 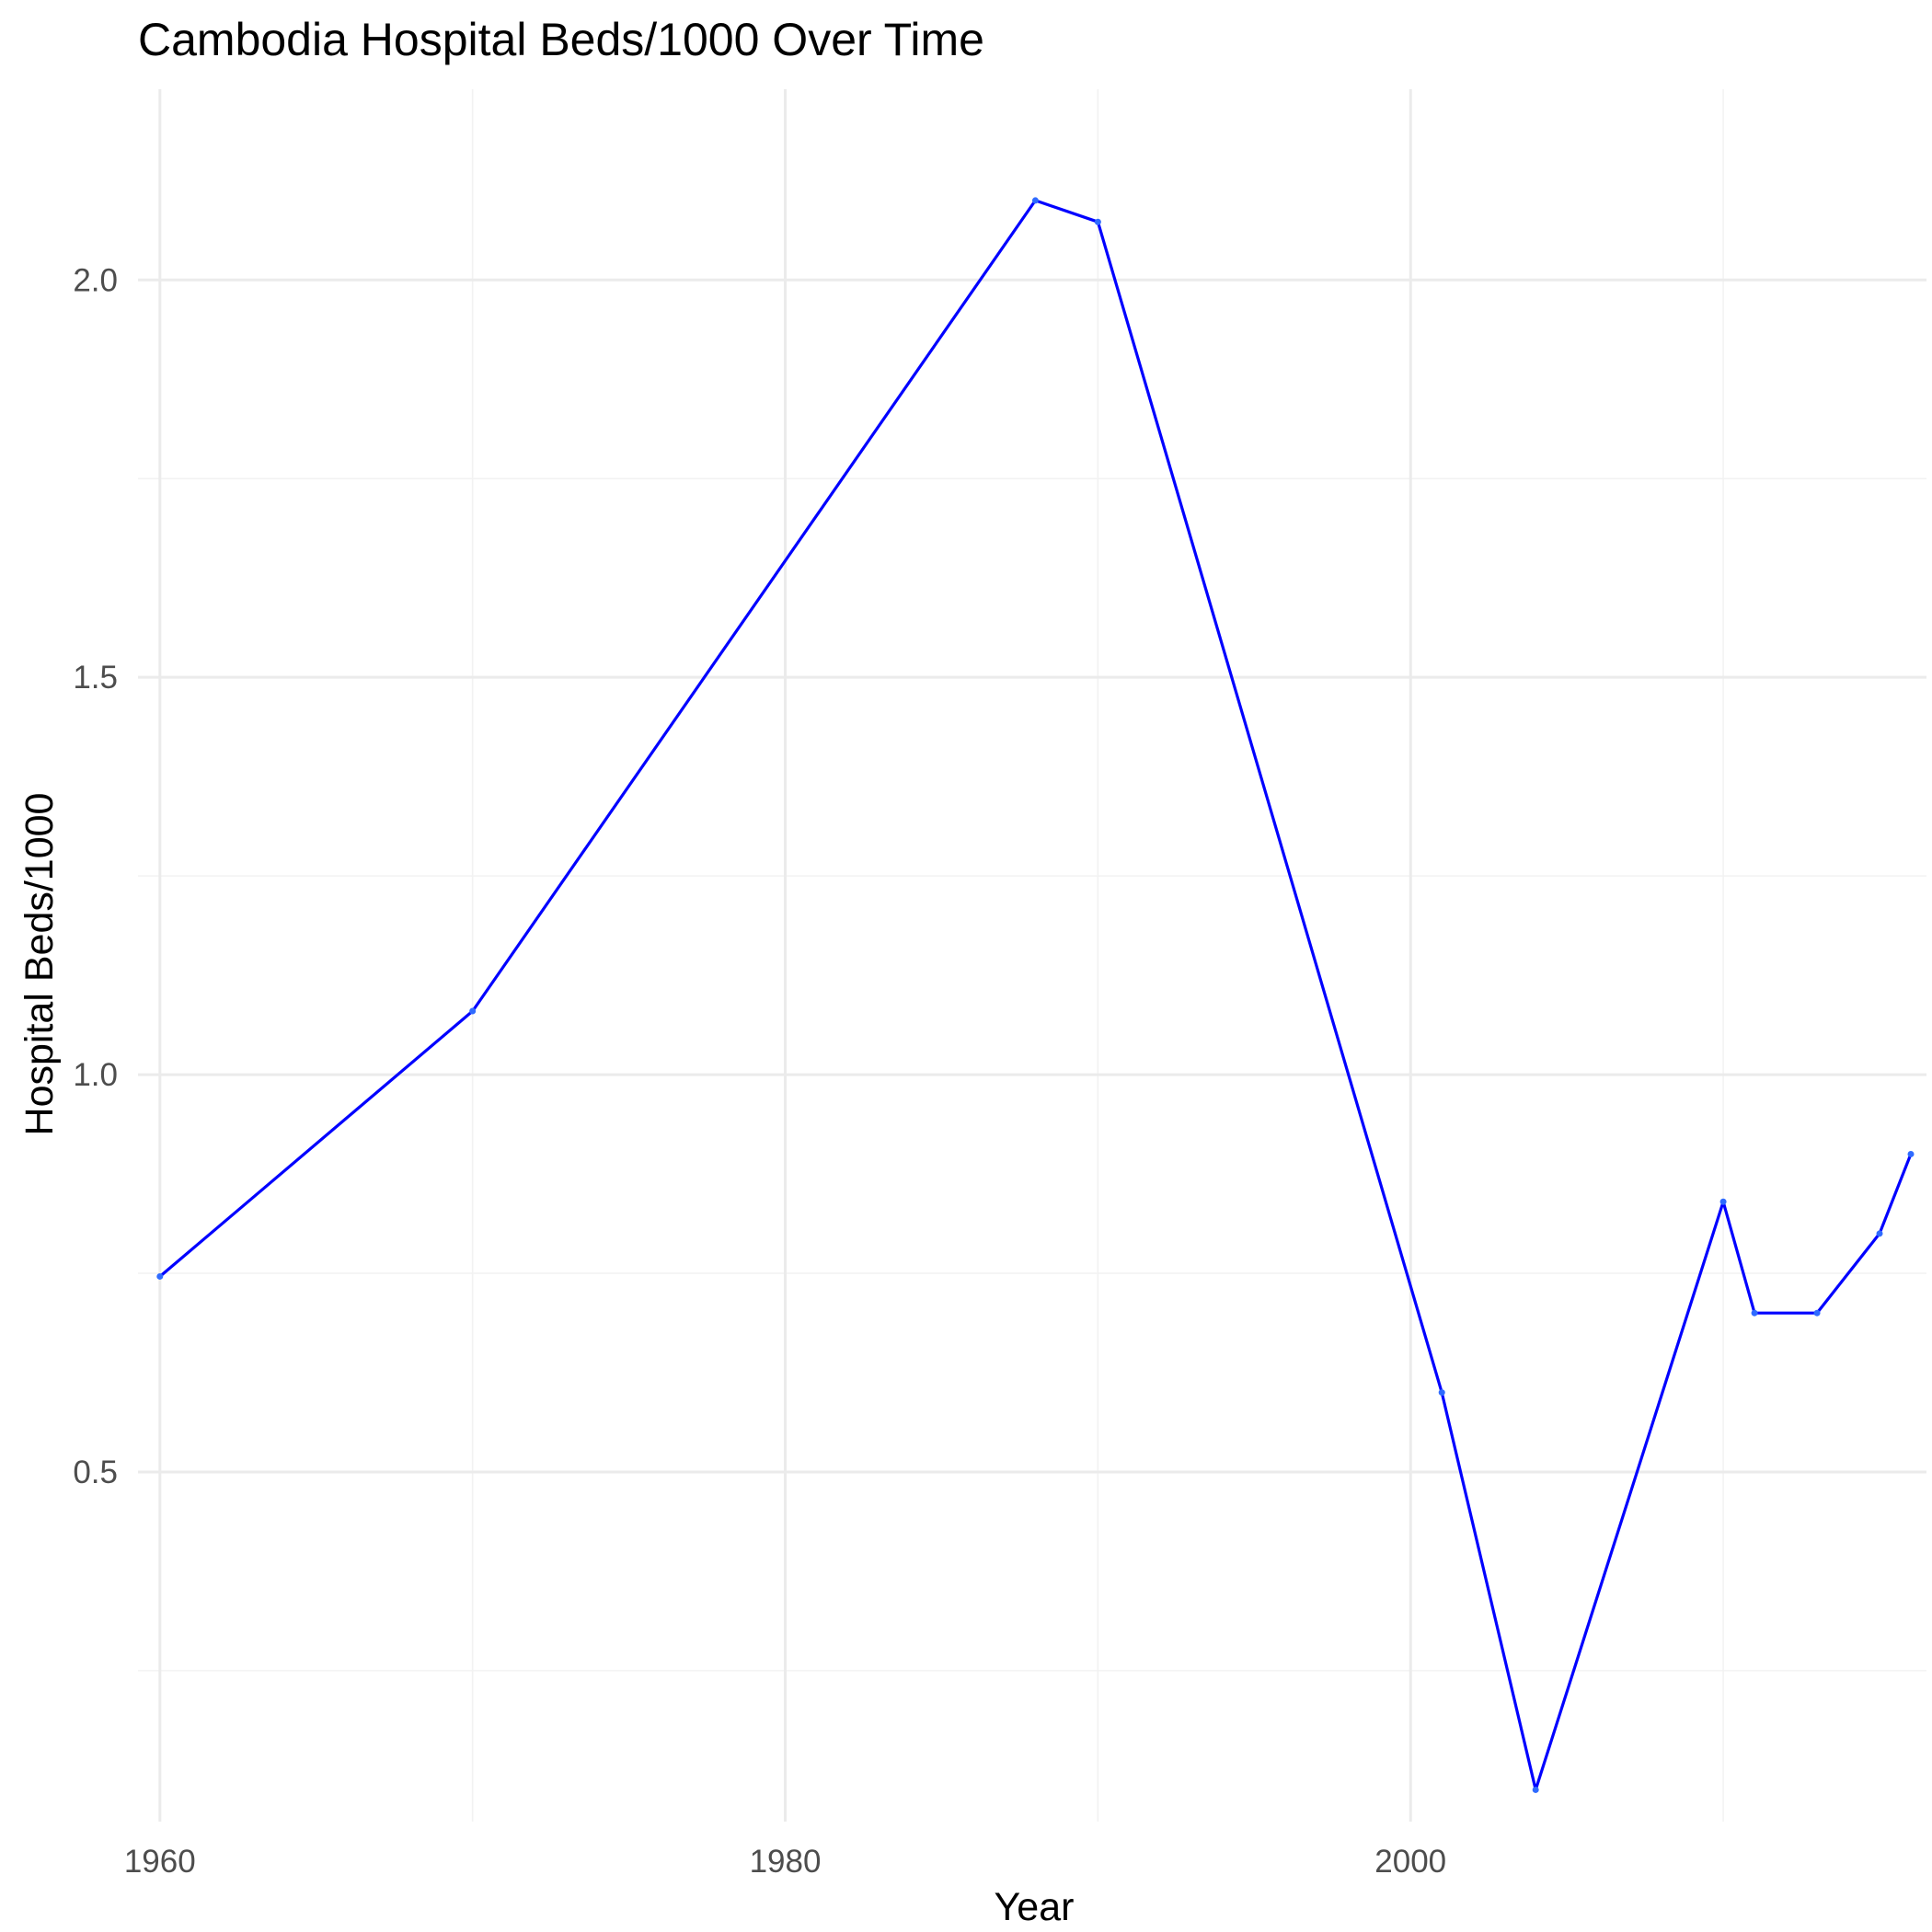 What do you see at coordinates (95, 1075) in the screenshot?
I see `y-tick-label: 1.0` at bounding box center [95, 1075].